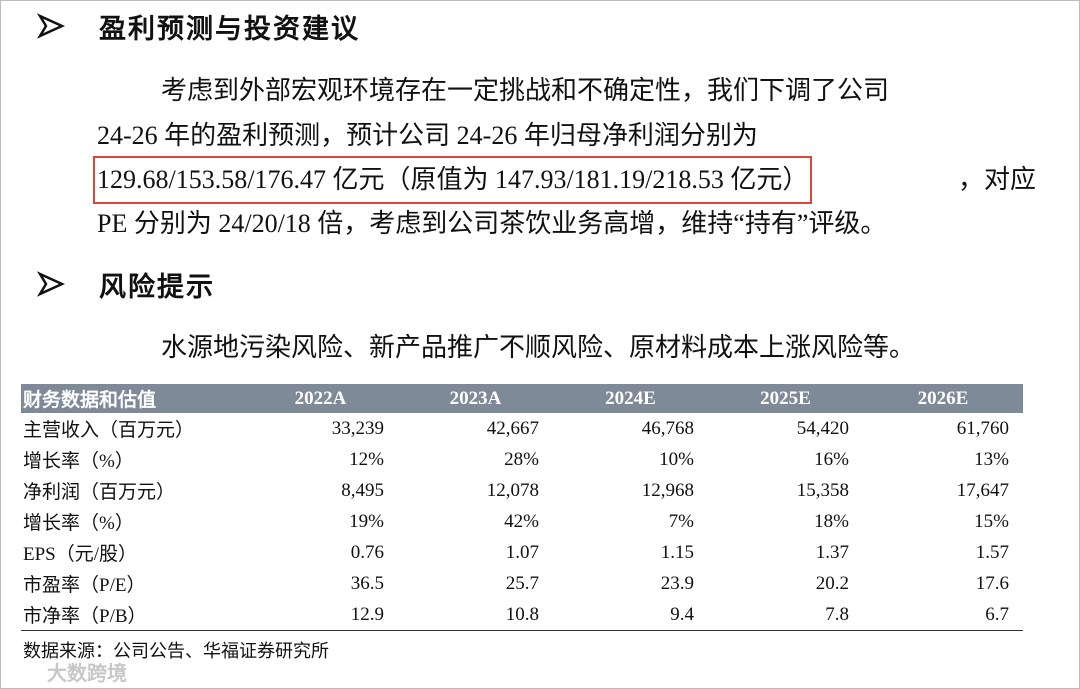 This screenshot has width=1080, height=689. I want to click on table-cell: 15%, so click(991, 521).